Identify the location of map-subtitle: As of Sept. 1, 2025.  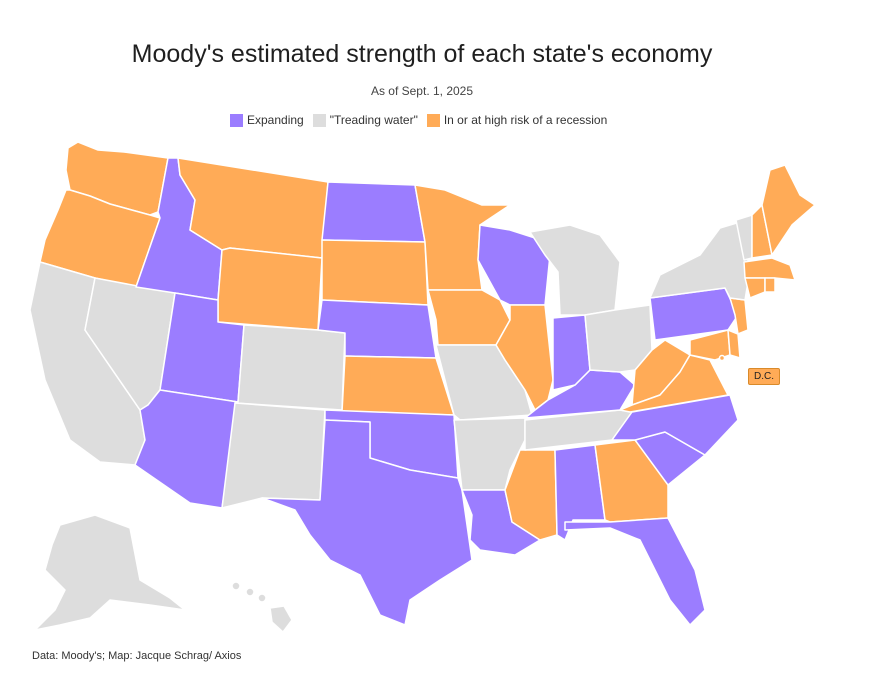
(422, 91).